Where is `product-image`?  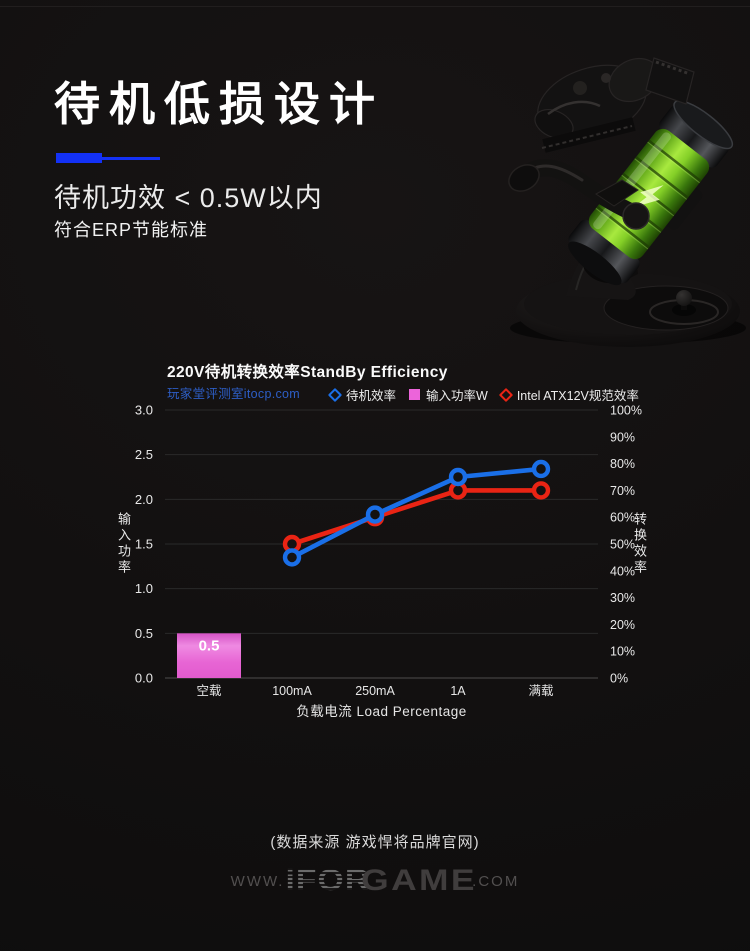 product-image is located at coordinates (627, 202).